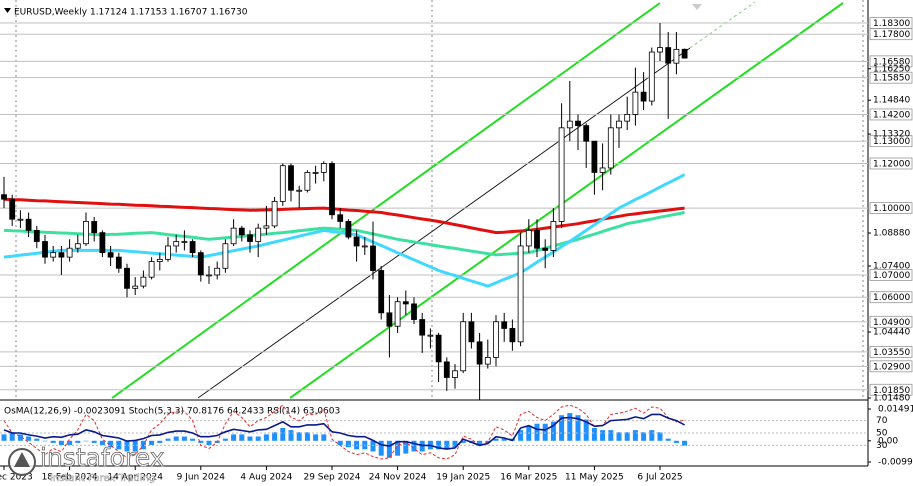 This screenshot has width=913, height=486. Describe the element at coordinates (7, 10) in the screenshot. I see `symbol-menu-icon` at that location.